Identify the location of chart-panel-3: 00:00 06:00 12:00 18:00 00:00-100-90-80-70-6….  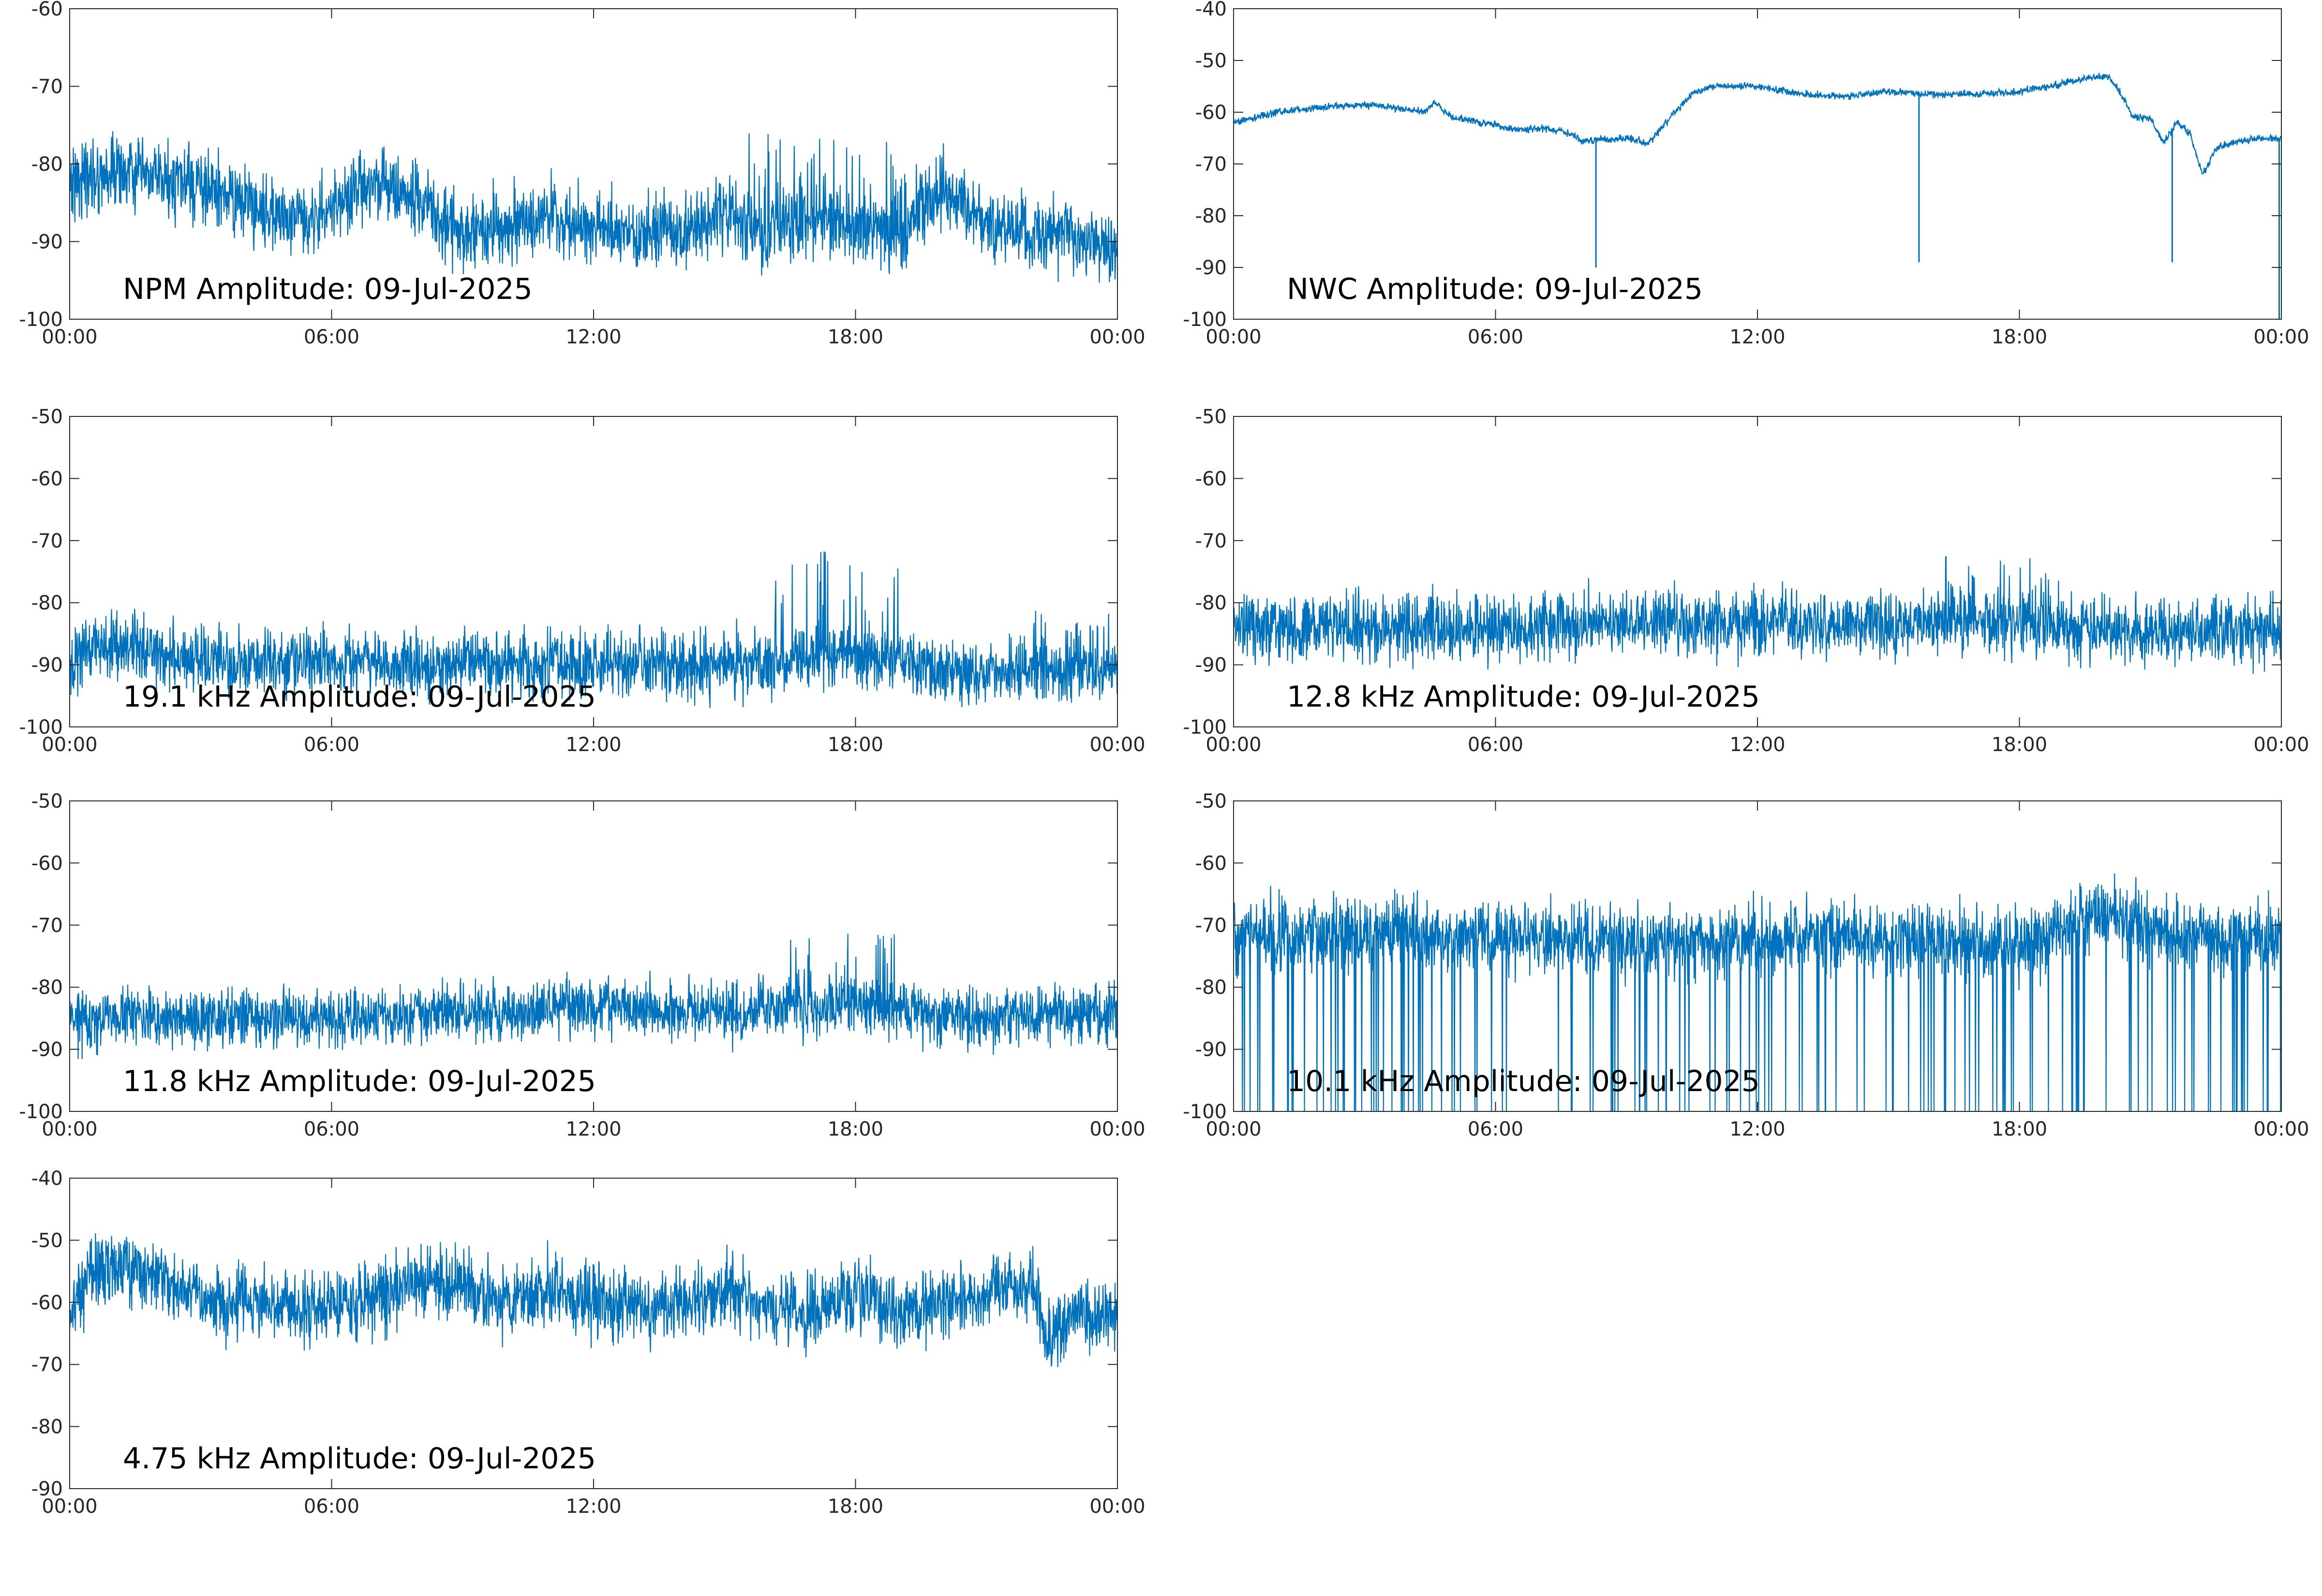
(582, 581).